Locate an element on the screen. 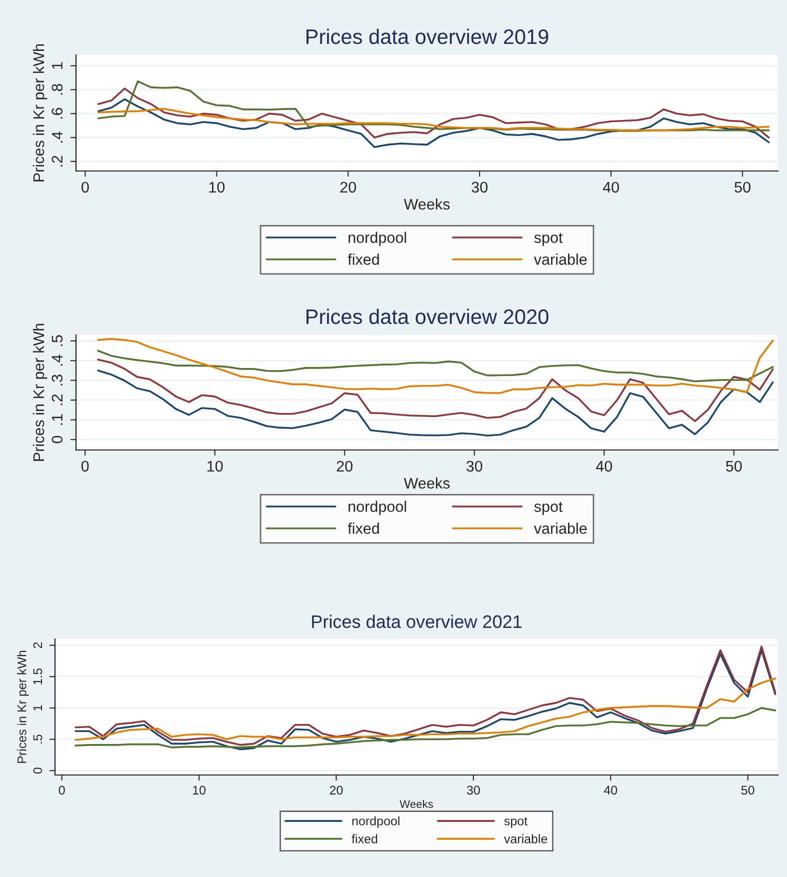 This screenshot has height=877, width=787. chart-title: Prices data overview 2020 is located at coordinates (427, 316).